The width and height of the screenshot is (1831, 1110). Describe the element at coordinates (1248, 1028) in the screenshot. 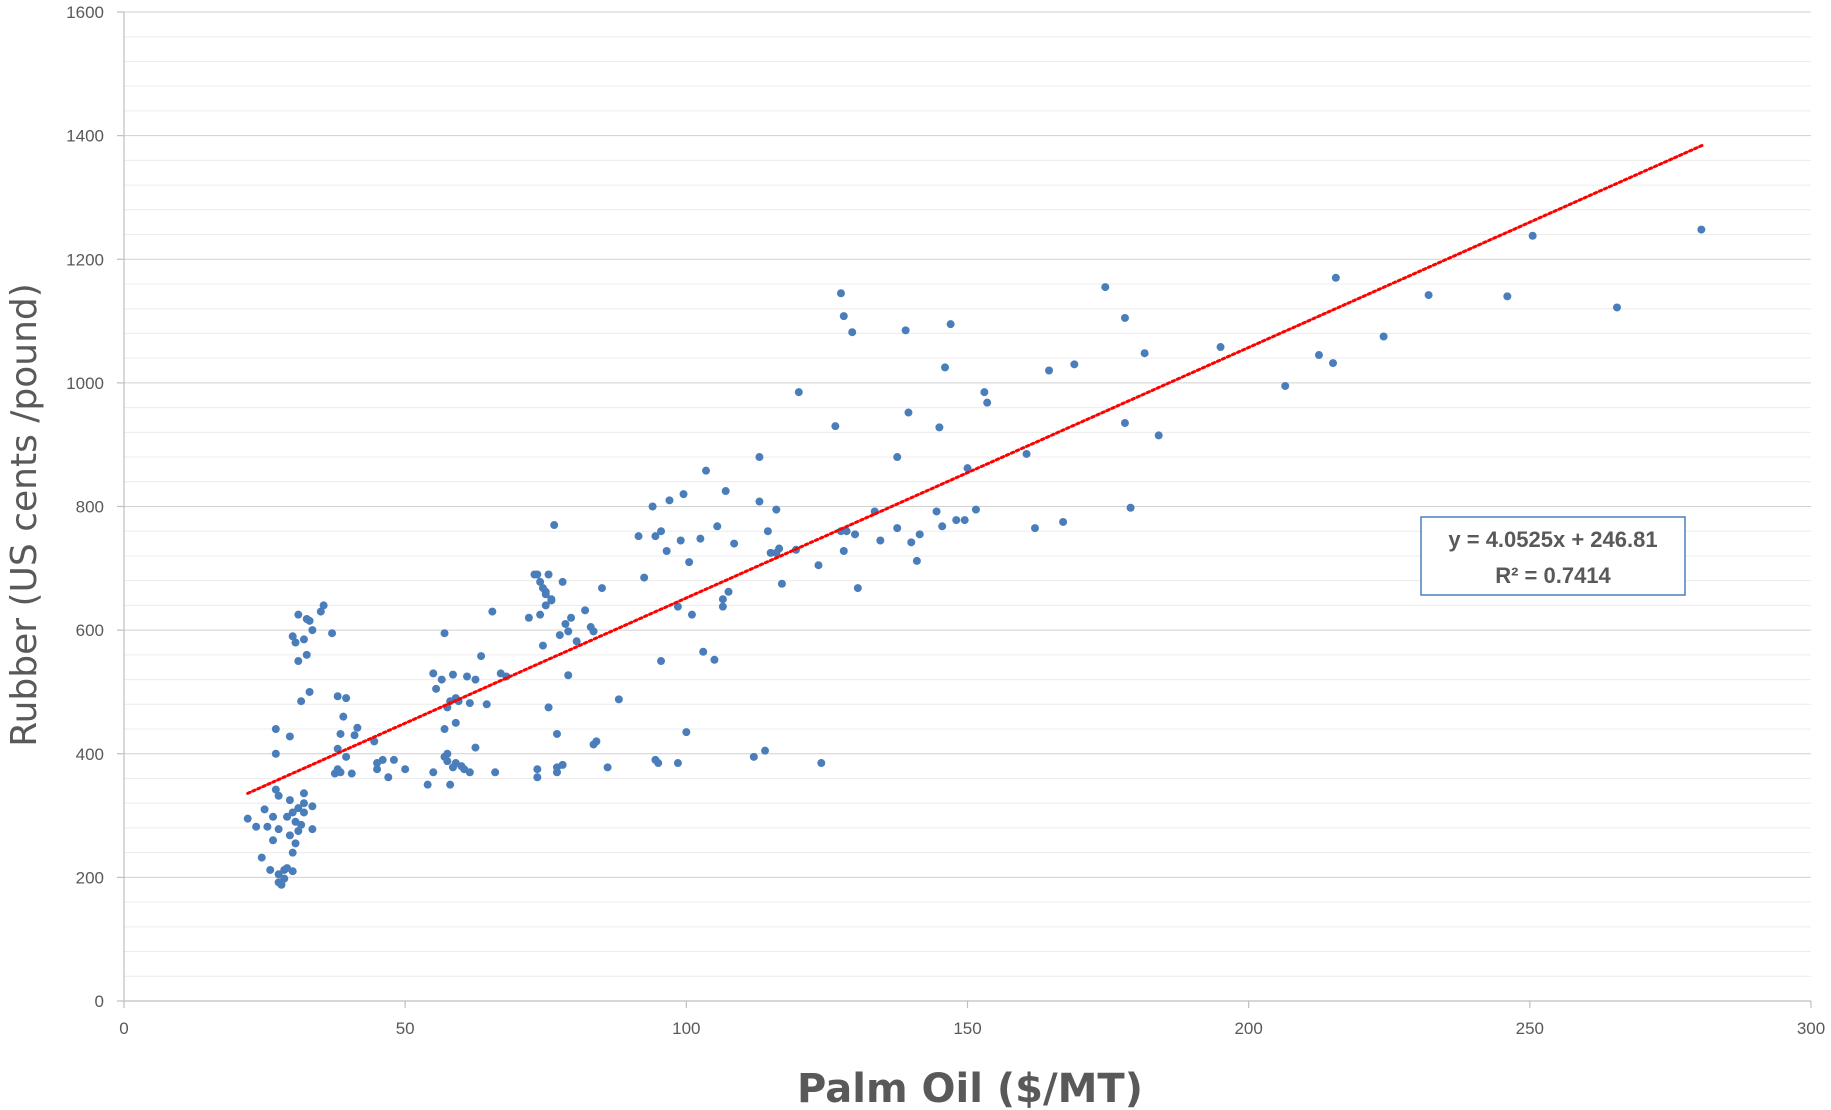

I see `x-tick-label: 200` at that location.